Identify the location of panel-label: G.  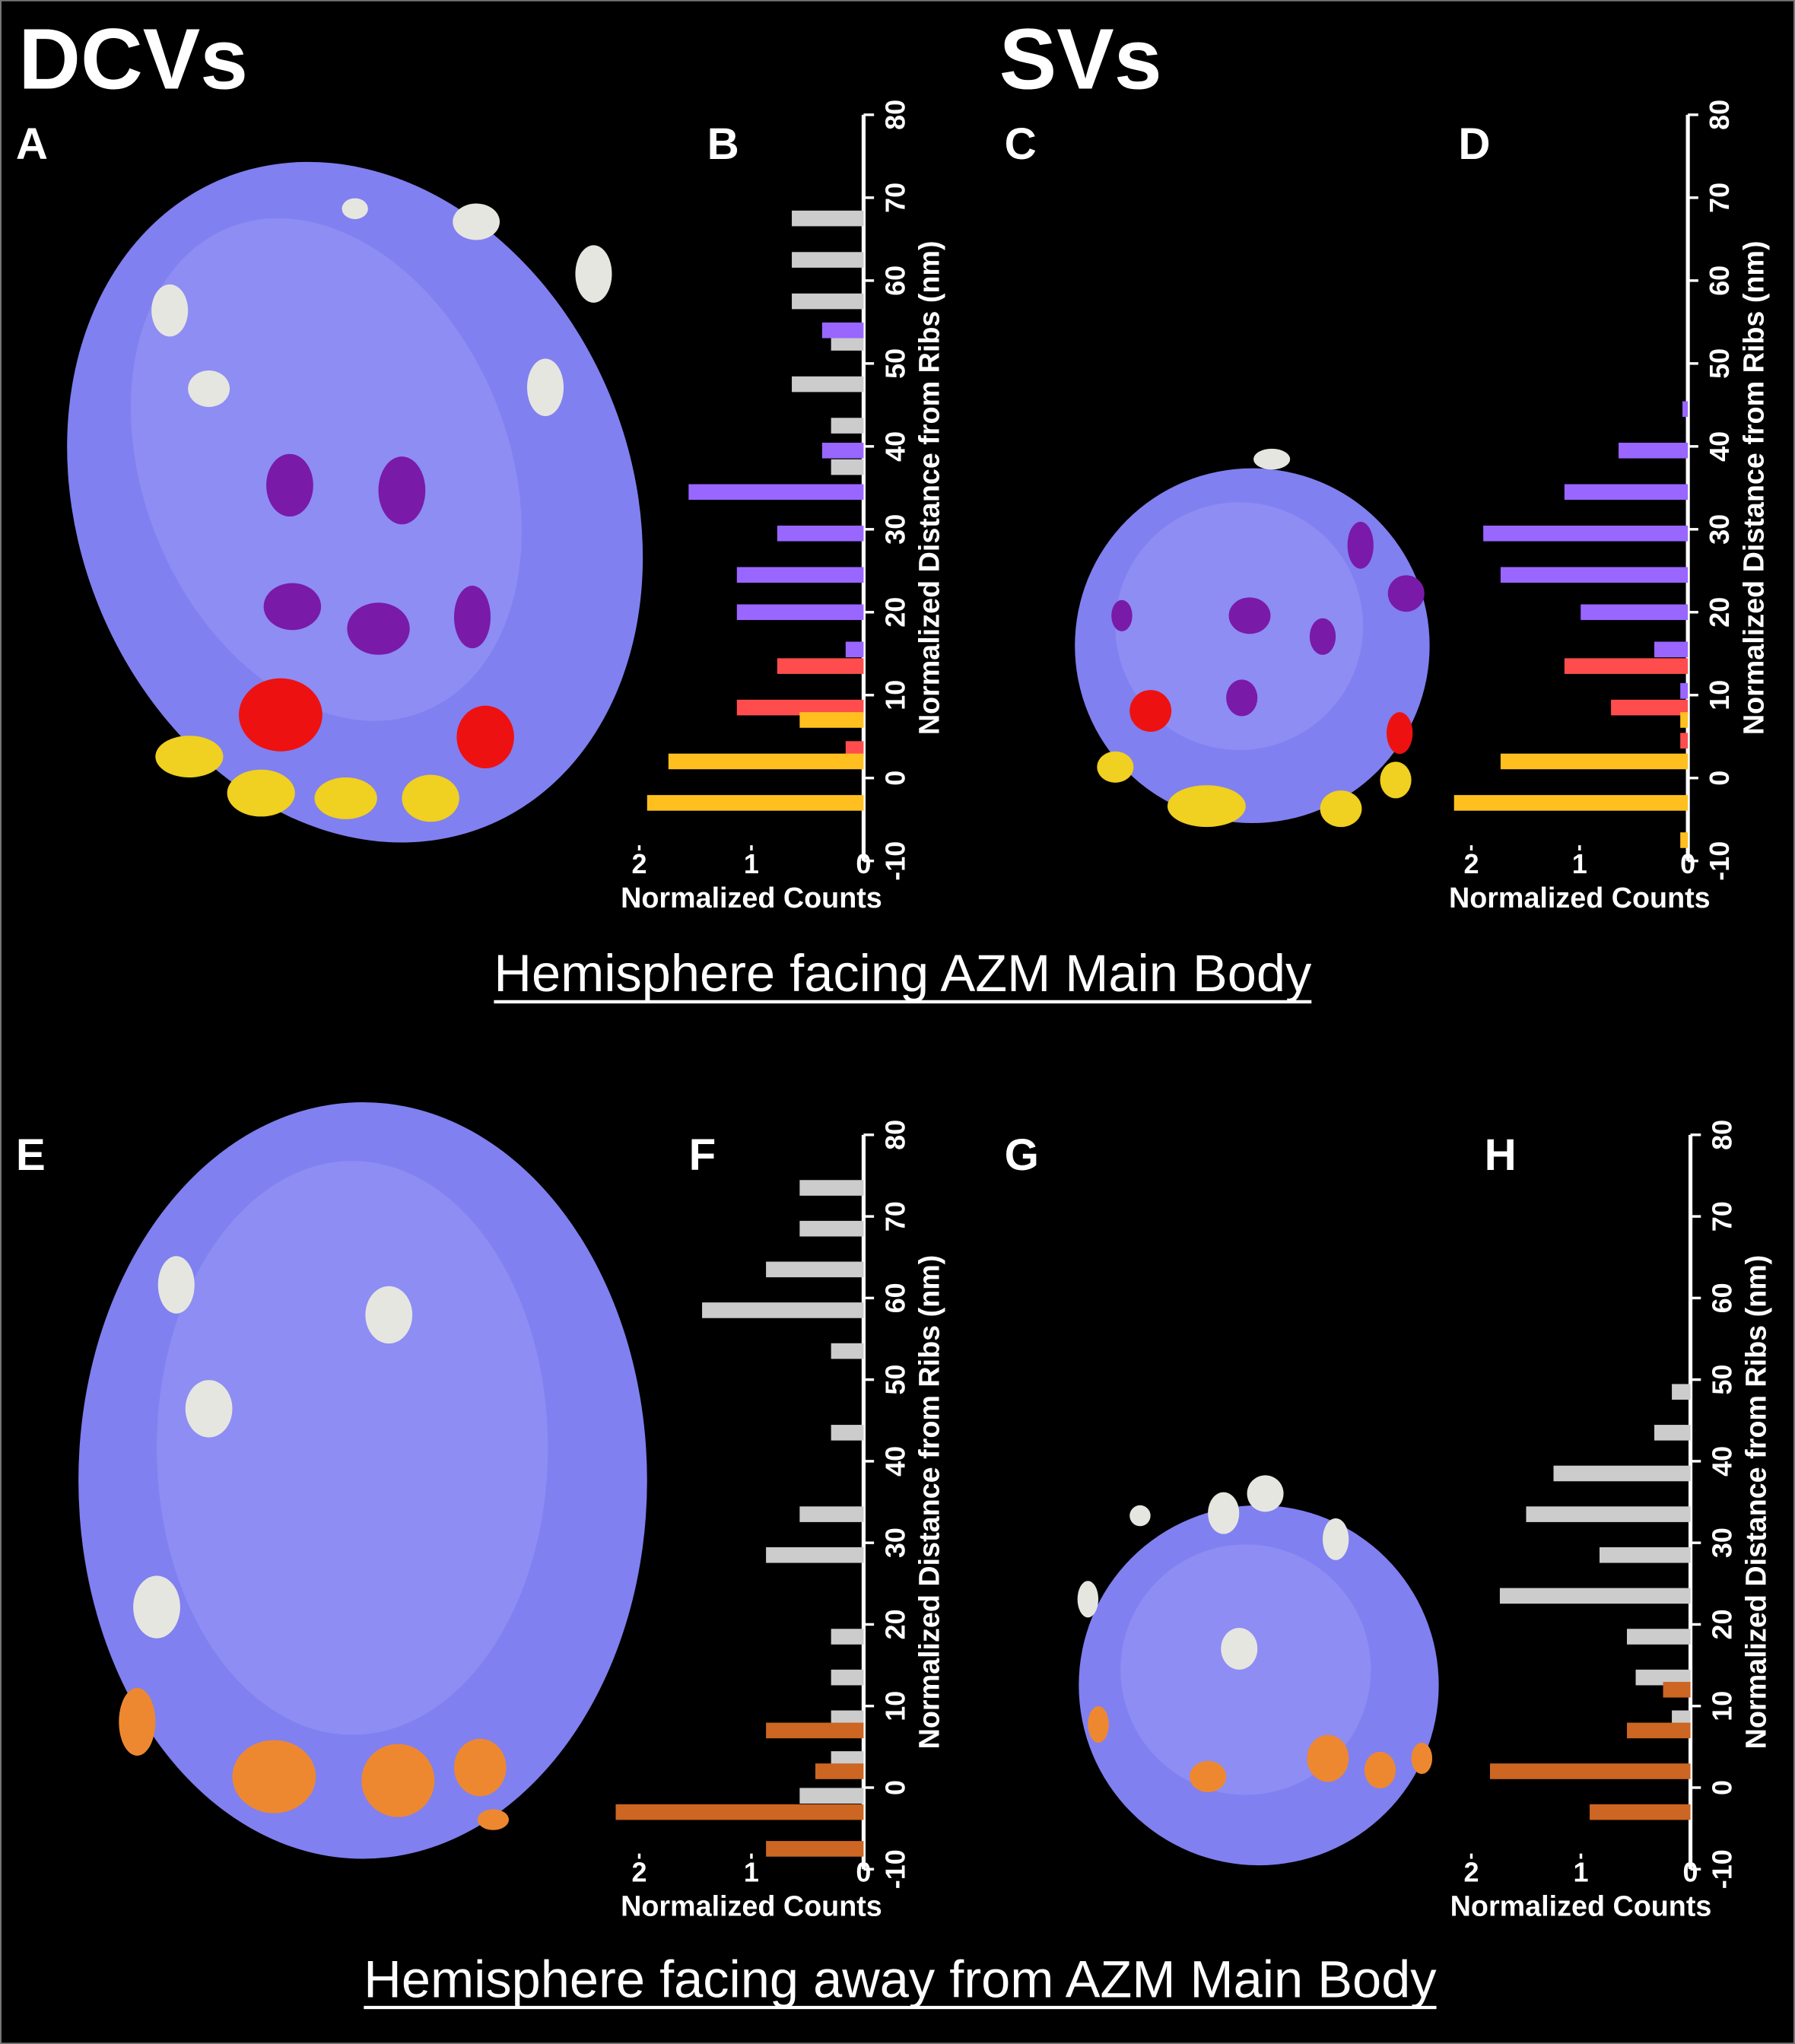
(1022, 1155).